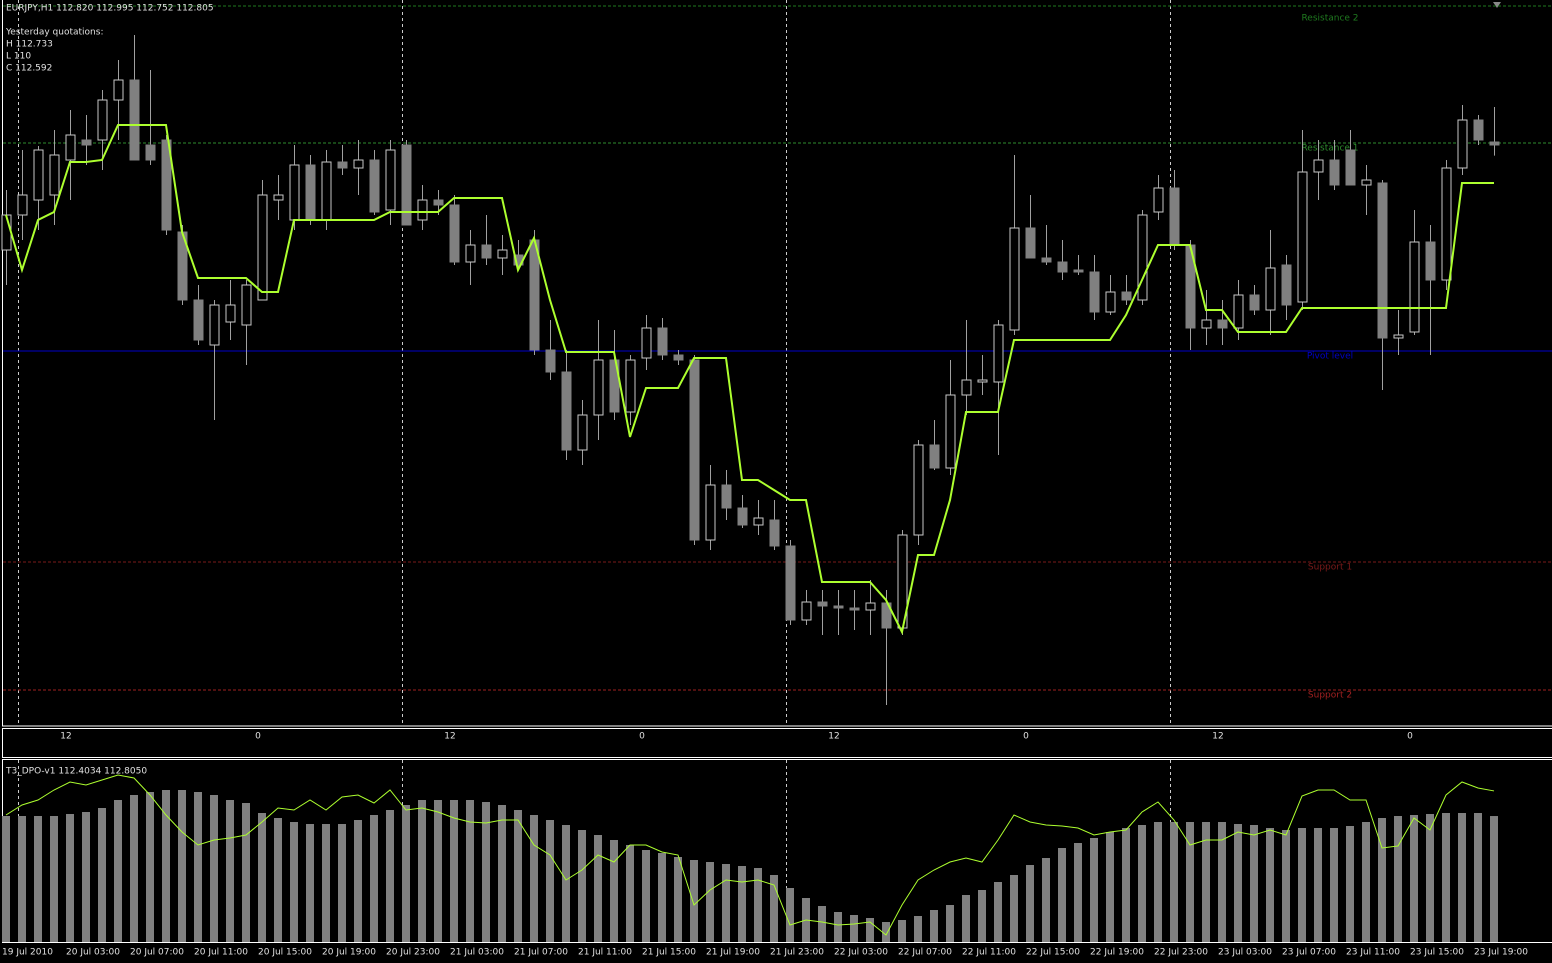 This screenshot has width=1552, height=963. Describe the element at coordinates (29, 45) in the screenshot. I see `info-line: H 112.733` at that location.